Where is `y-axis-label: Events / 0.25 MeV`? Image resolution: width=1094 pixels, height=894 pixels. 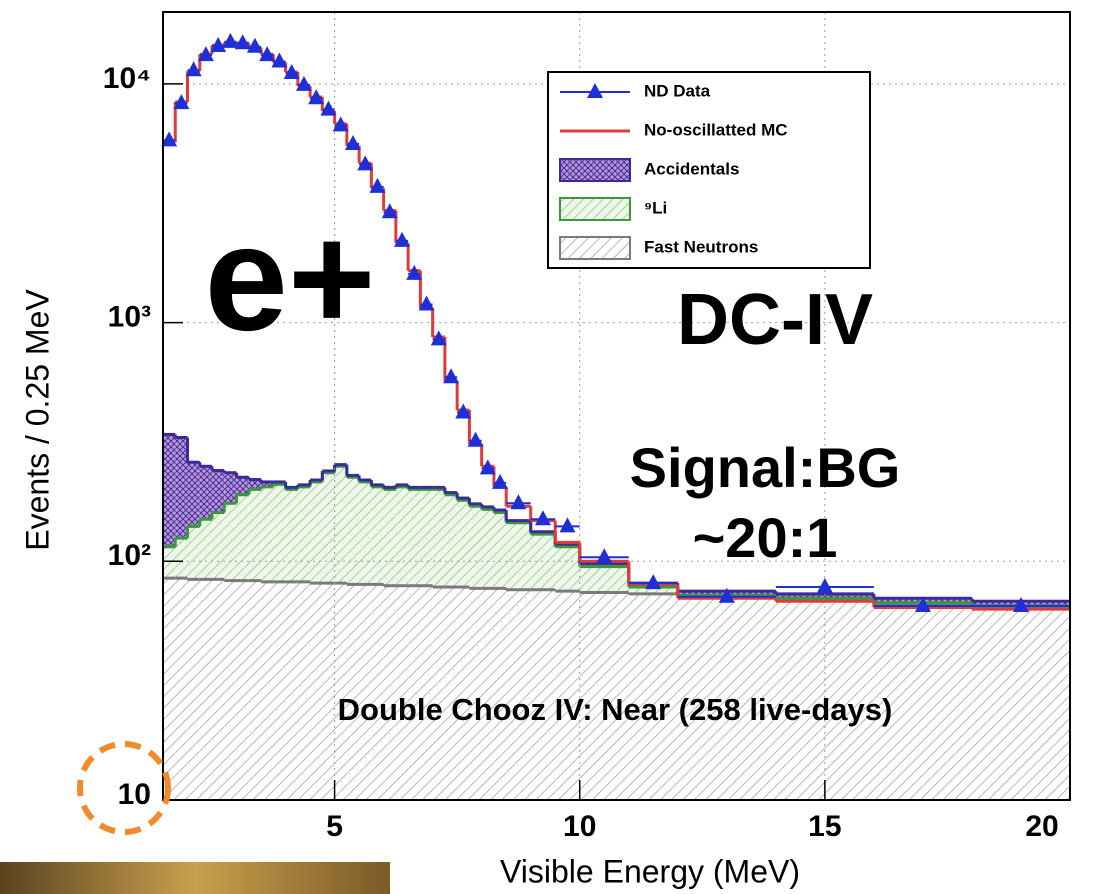 y-axis-label: Events / 0.25 MeV is located at coordinates (37, 420).